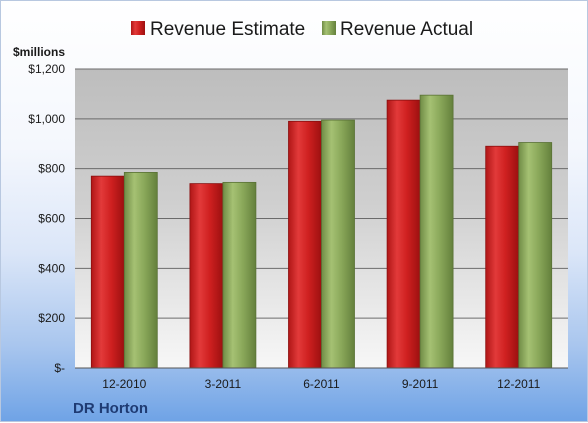  What do you see at coordinates (227, 29) in the screenshot?
I see `legend-label-estimate: Revenue Estimate` at bounding box center [227, 29].